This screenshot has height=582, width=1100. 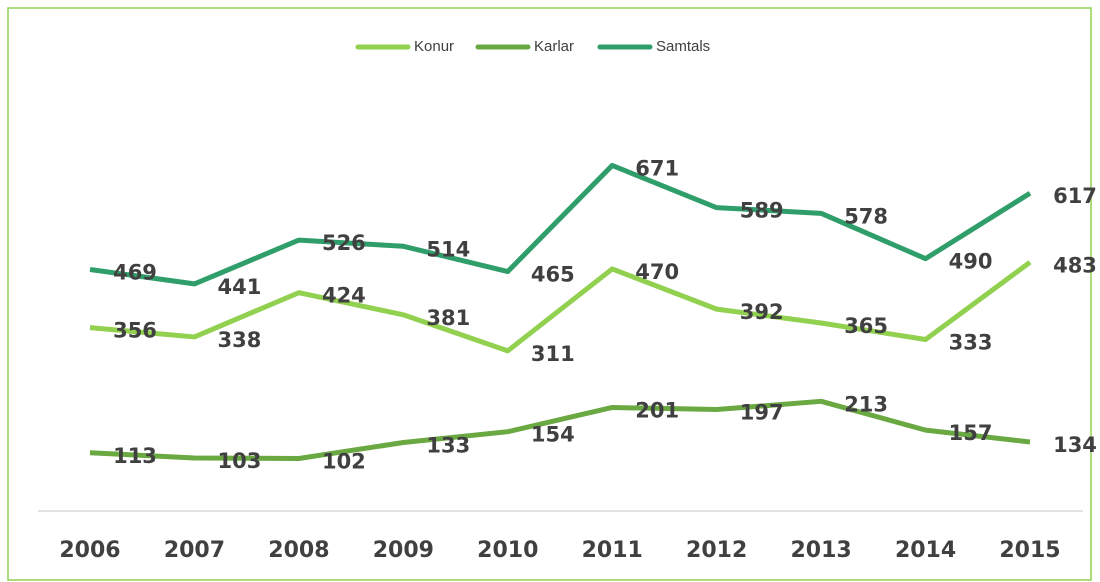 I want to click on data-label: 381, so click(x=448, y=318).